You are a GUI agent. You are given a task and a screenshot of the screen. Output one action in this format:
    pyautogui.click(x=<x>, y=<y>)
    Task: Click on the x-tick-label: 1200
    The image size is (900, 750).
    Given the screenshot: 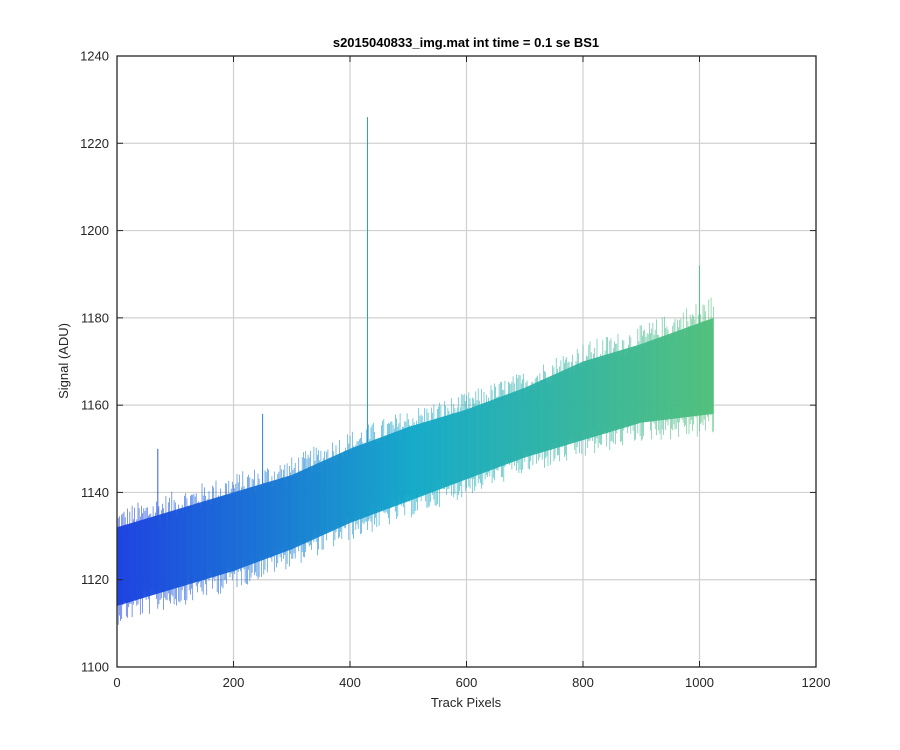 What is the action you would take?
    pyautogui.click(x=816, y=682)
    